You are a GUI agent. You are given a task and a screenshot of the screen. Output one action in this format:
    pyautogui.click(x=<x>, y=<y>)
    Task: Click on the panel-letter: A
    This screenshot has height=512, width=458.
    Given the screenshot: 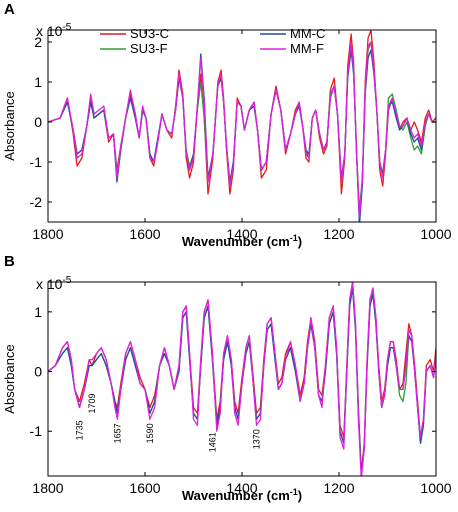 What is the action you would take?
    pyautogui.click(x=9, y=9)
    